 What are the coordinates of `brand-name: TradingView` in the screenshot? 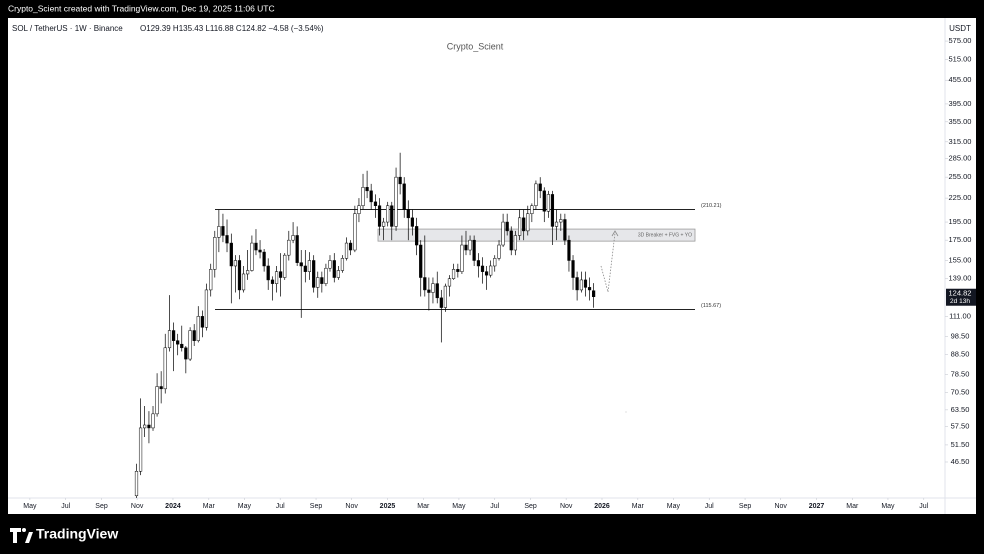 It's located at (77, 534).